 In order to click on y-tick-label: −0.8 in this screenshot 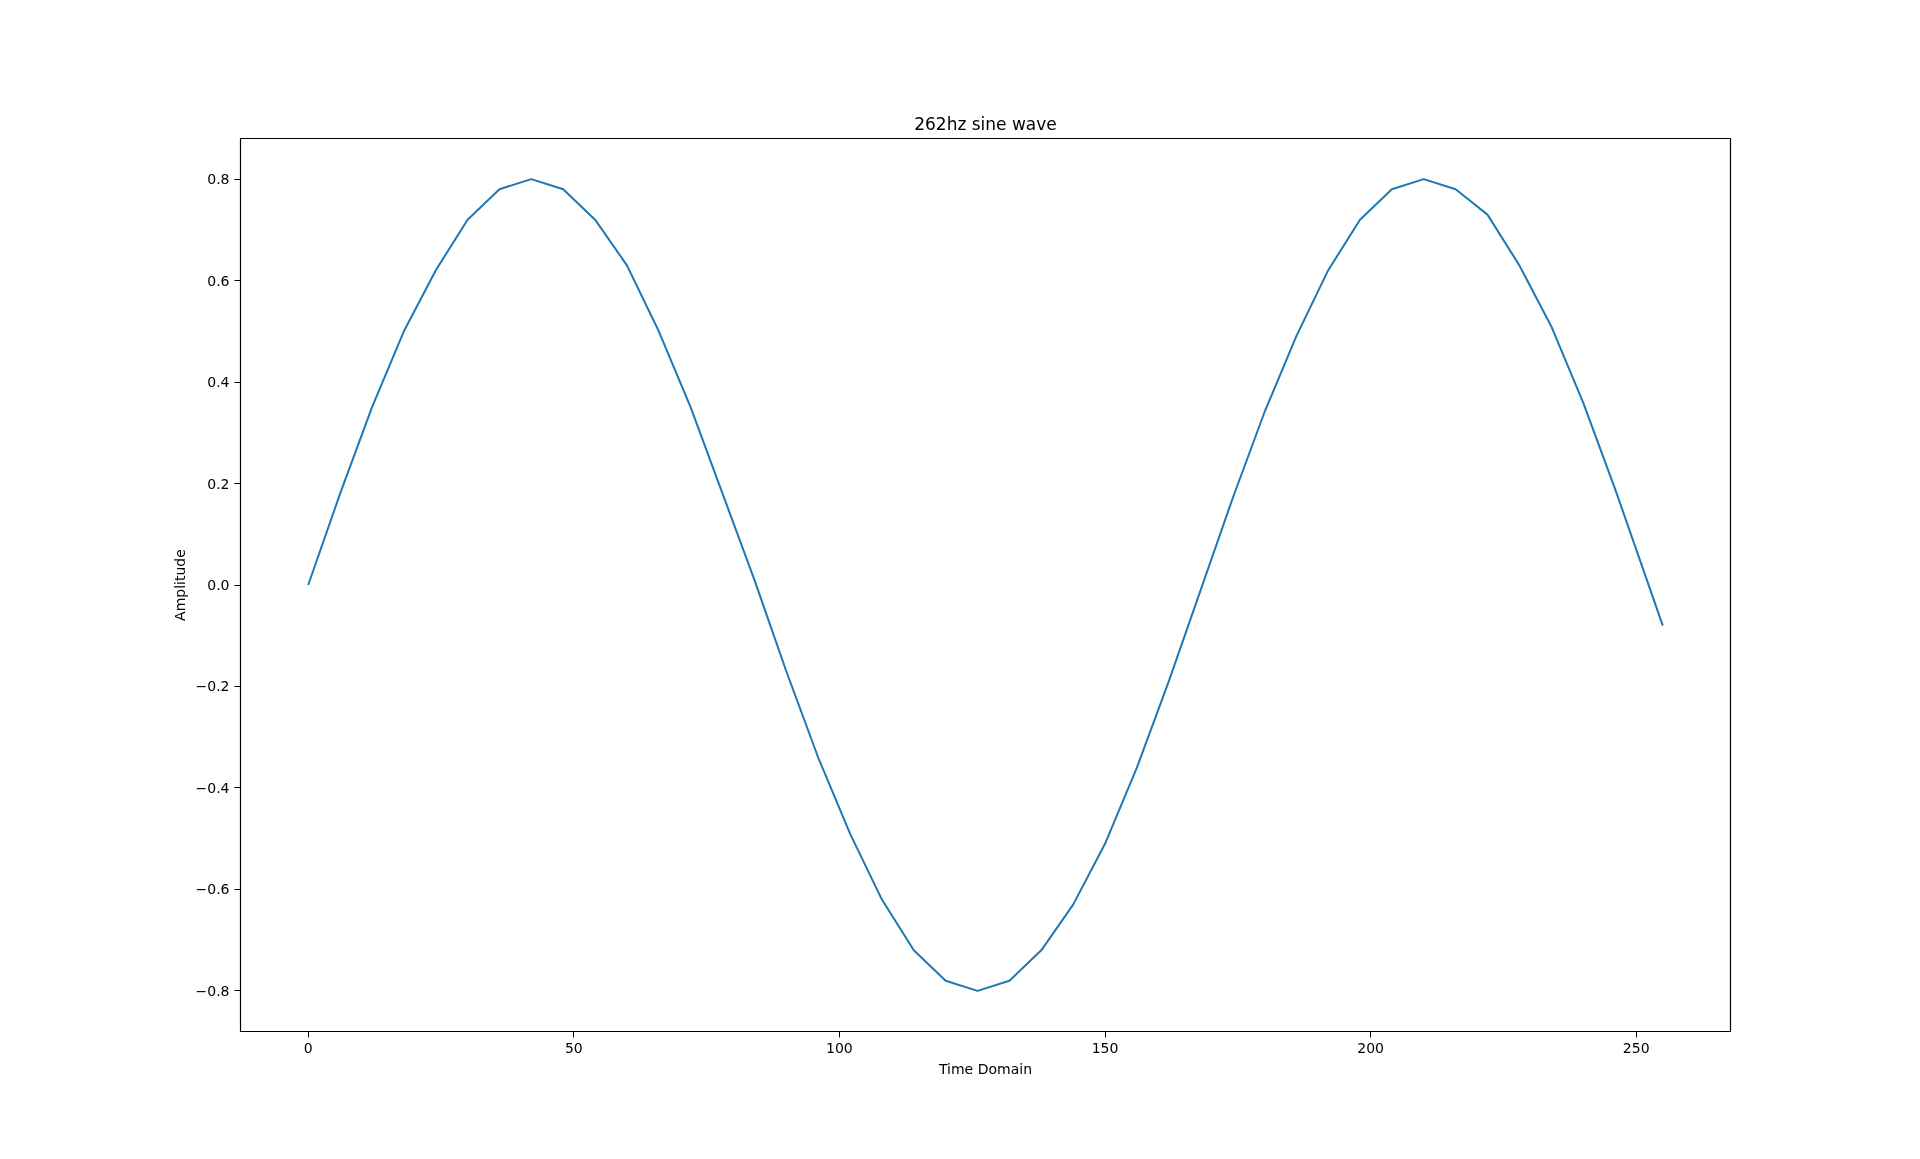, I will do `click(212, 990)`.